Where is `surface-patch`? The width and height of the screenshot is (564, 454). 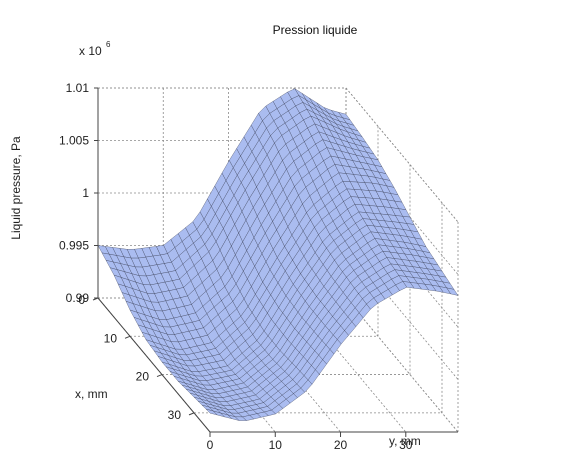
surface-patch is located at coordinates (452, 291).